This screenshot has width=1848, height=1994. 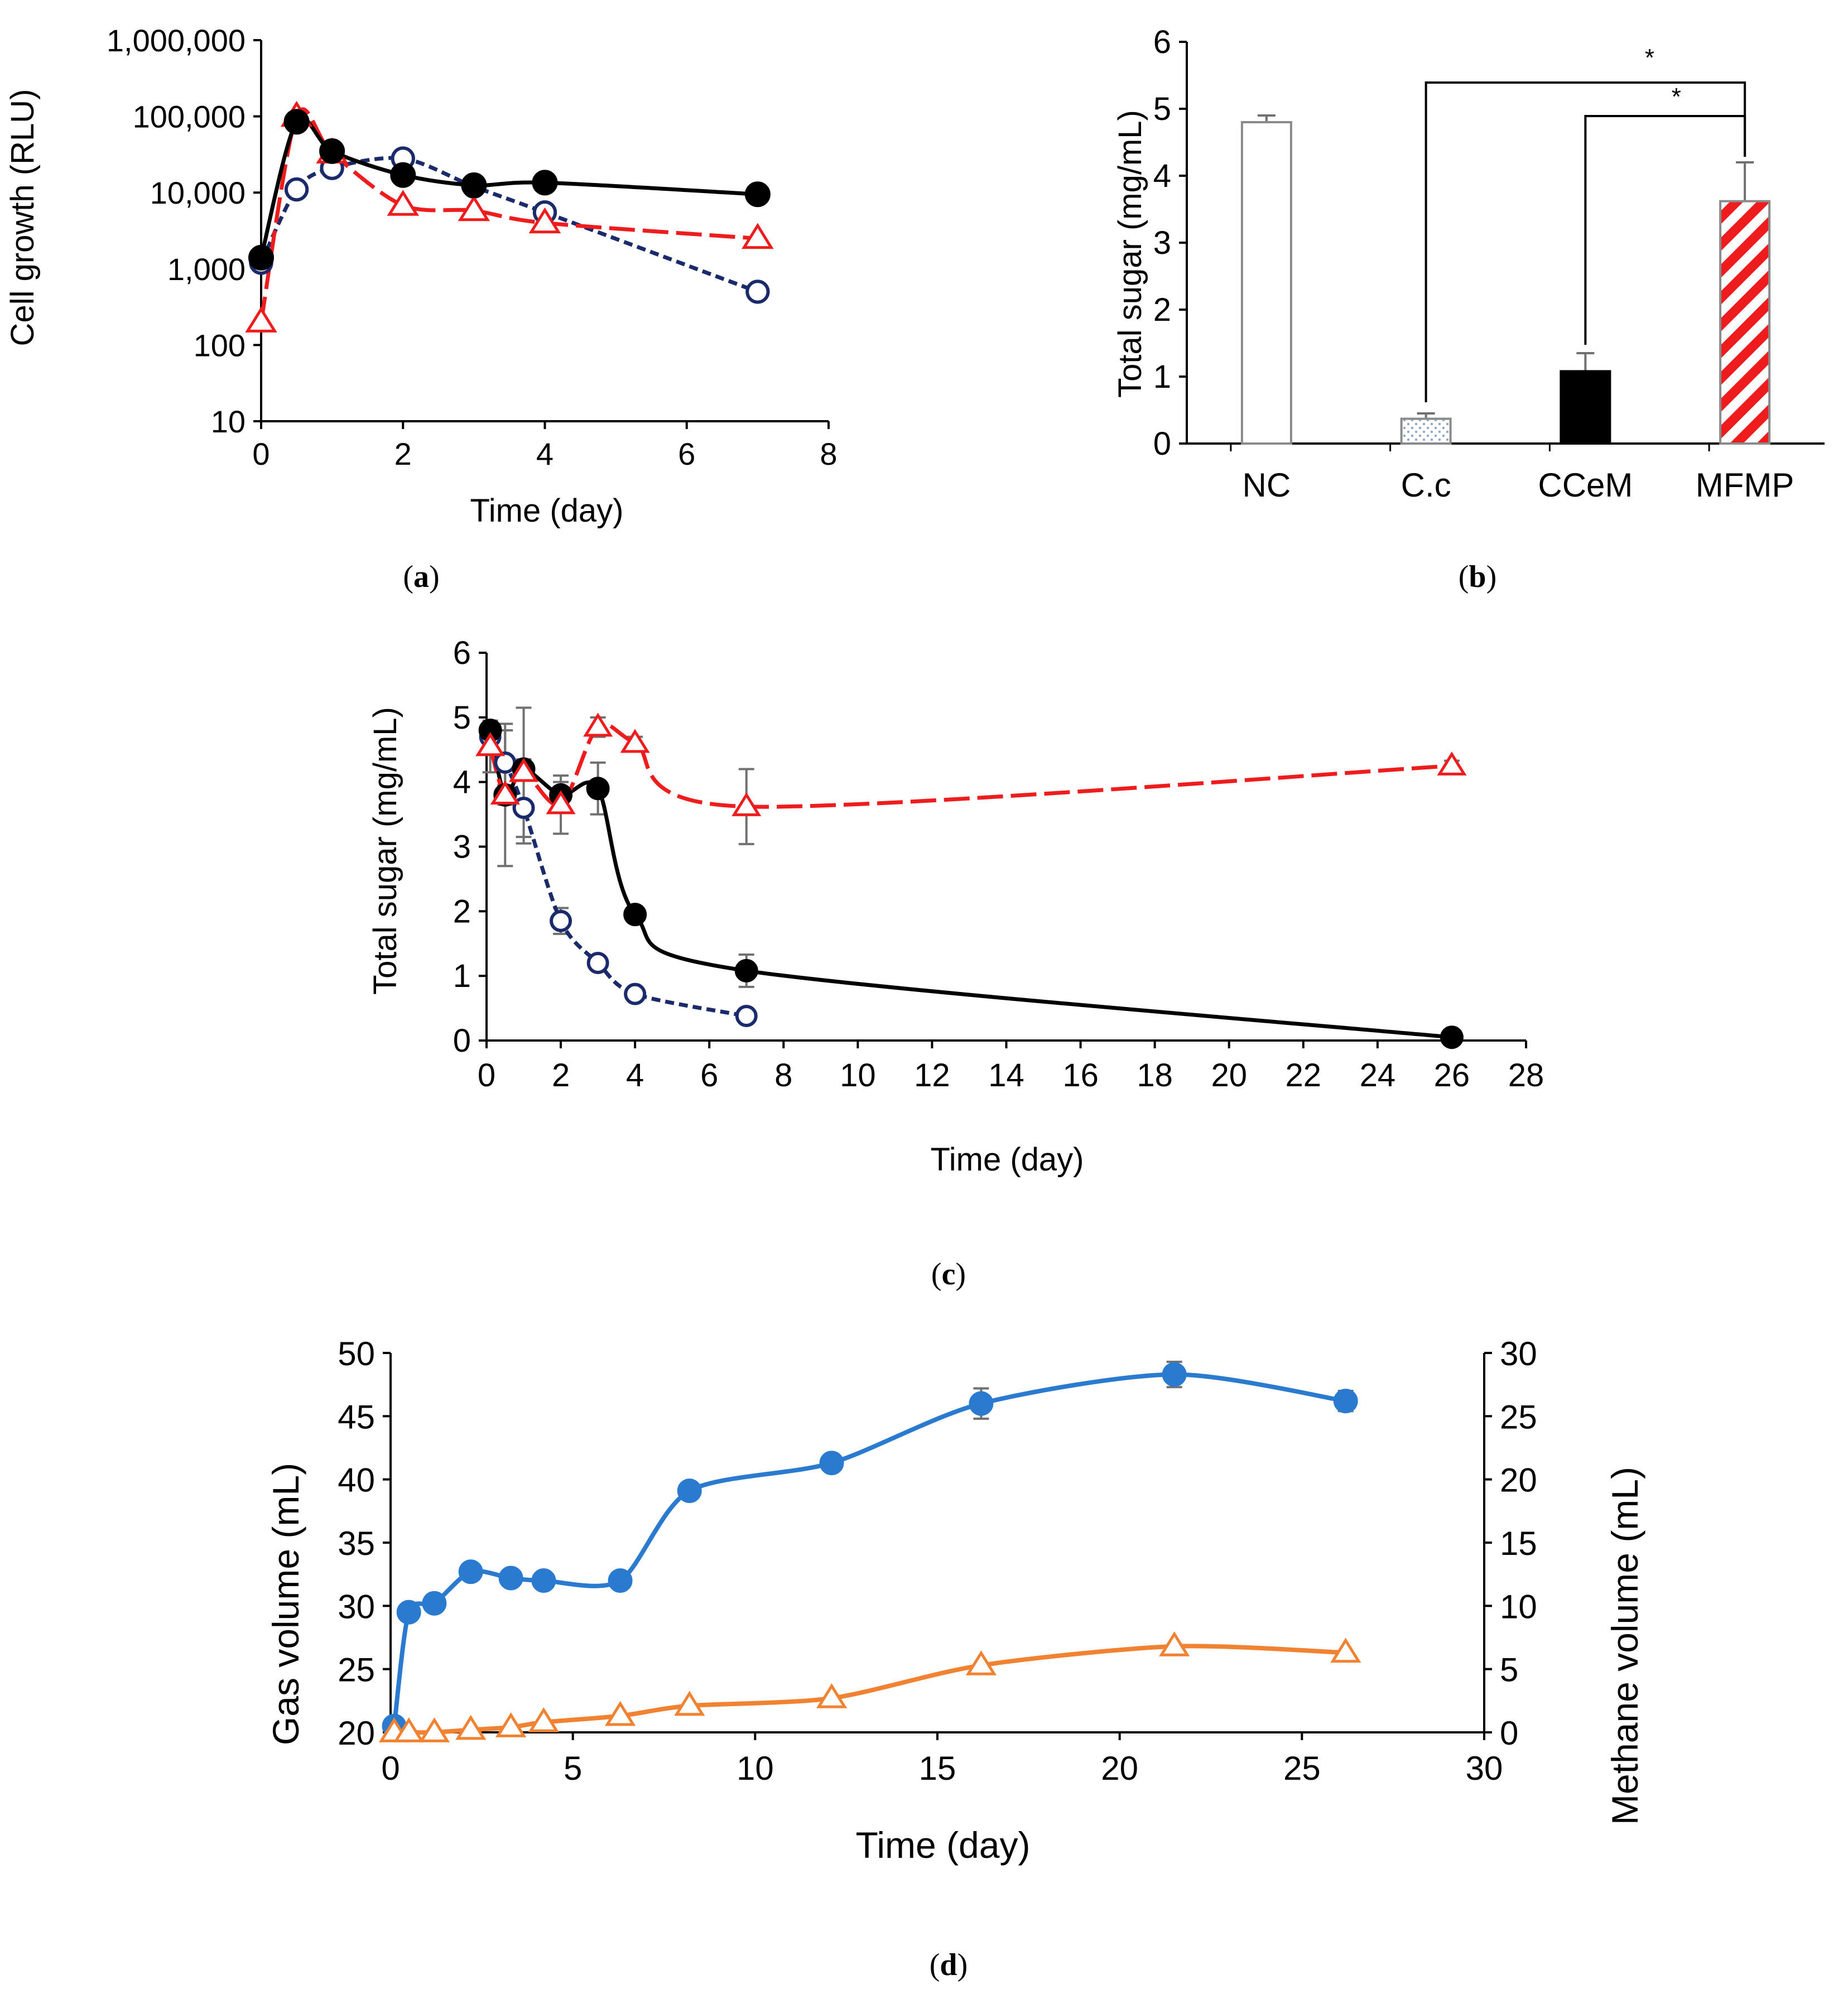 What do you see at coordinates (1509, 1670) in the screenshot?
I see `panel-d-ytick-right-label: 5` at bounding box center [1509, 1670].